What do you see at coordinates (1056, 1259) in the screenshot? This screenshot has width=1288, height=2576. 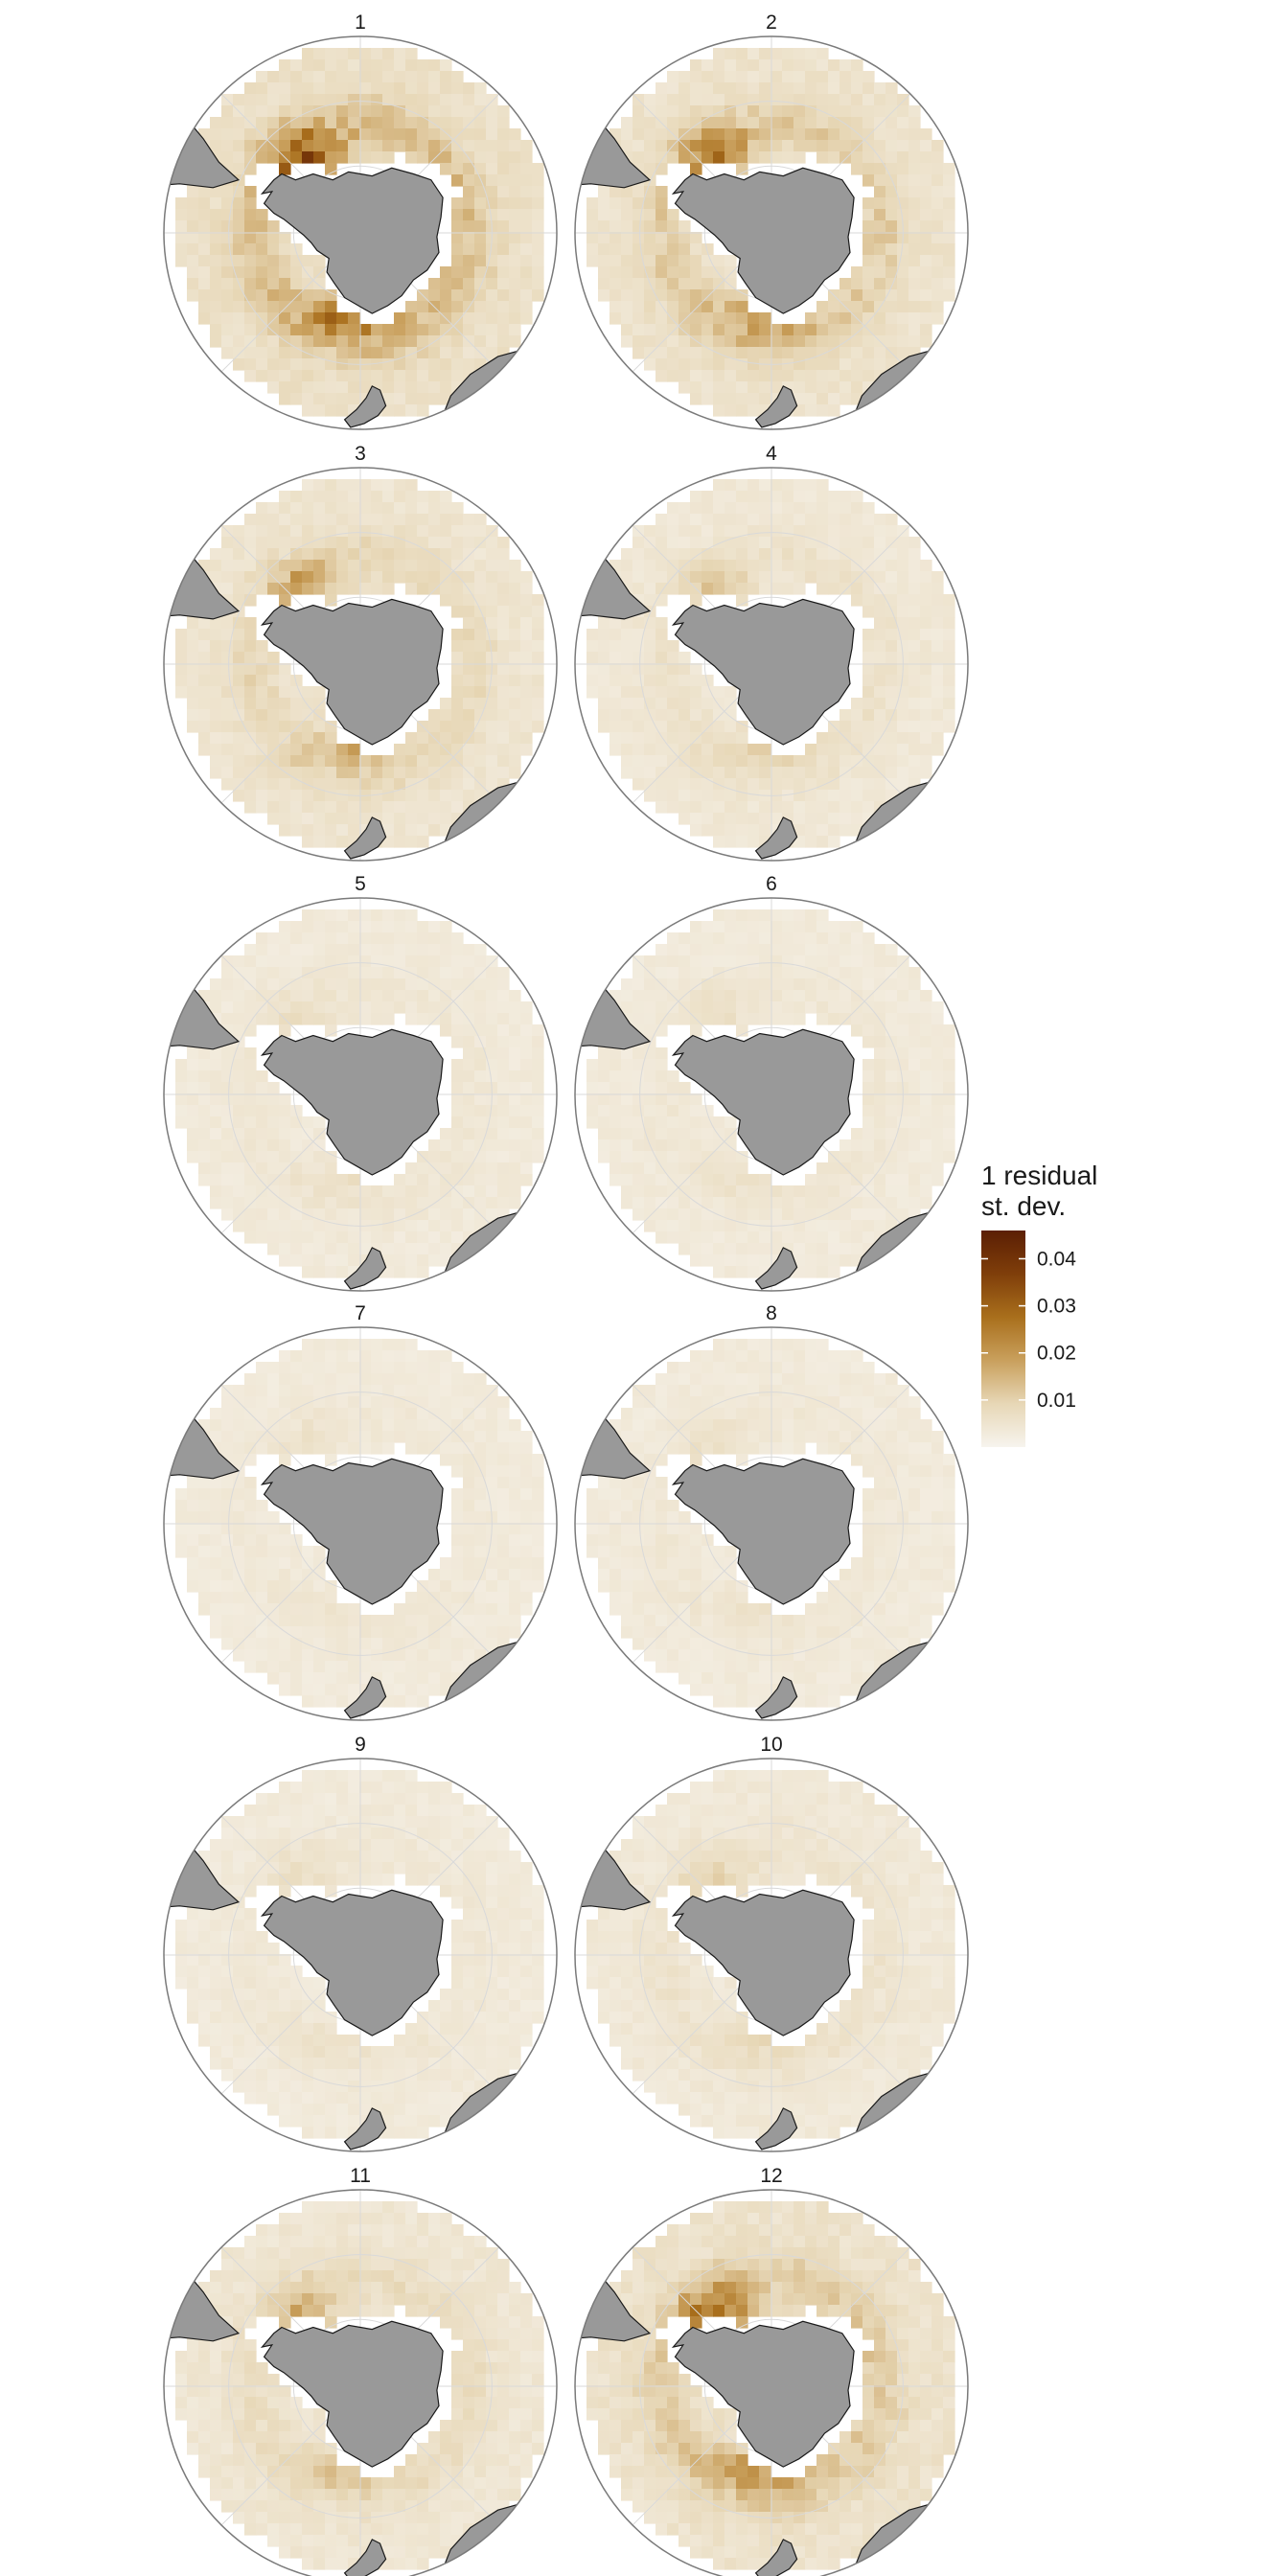 I see `legend-tick-label: 0.04` at bounding box center [1056, 1259].